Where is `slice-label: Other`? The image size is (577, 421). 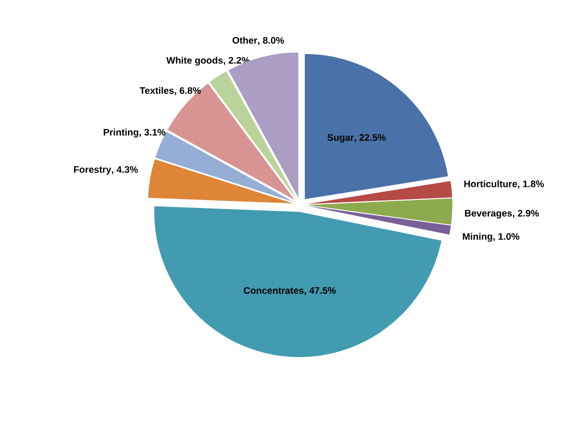
slice-label: Other is located at coordinates (245, 40).